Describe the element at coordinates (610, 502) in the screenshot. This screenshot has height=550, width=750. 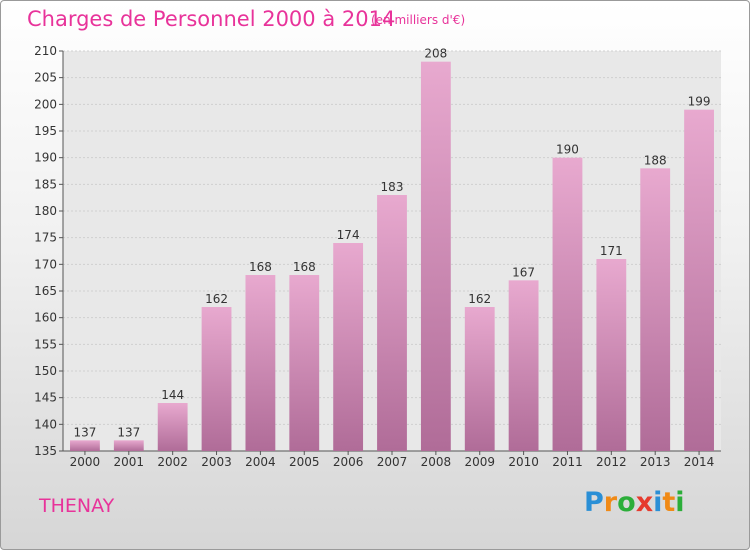
I see `logo-letter: r` at that location.